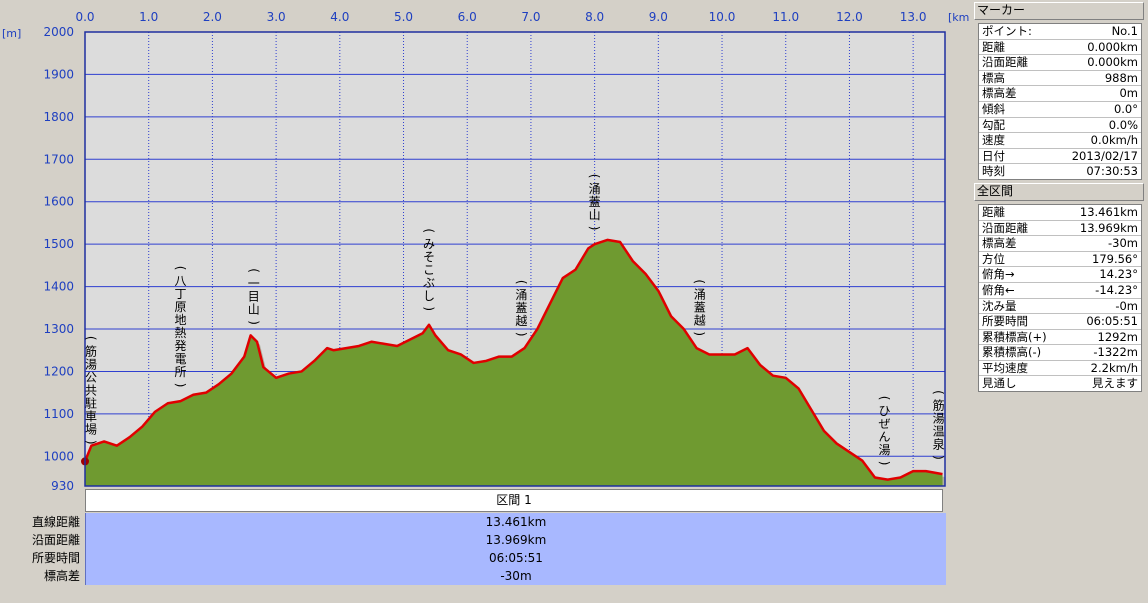  What do you see at coordinates (58, 32) in the screenshot?
I see `y-tick-label: 2000` at bounding box center [58, 32].